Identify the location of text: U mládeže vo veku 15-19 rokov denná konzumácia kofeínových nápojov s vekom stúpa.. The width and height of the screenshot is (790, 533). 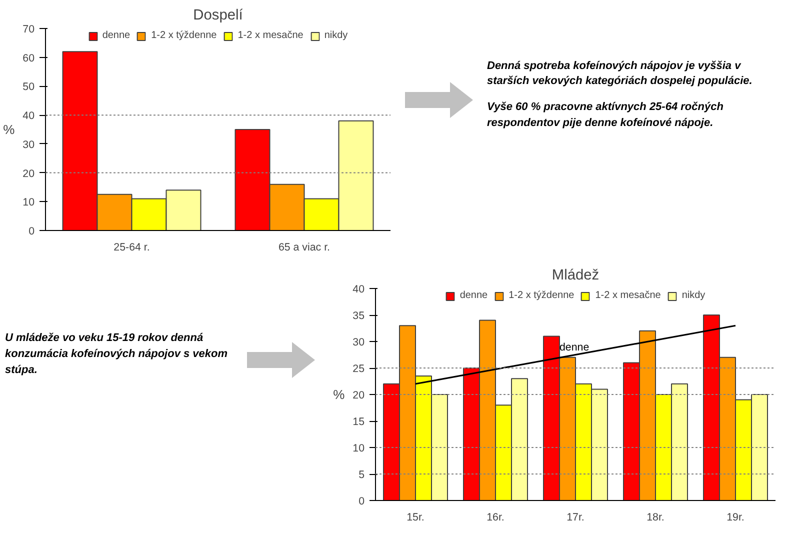
(117, 354).